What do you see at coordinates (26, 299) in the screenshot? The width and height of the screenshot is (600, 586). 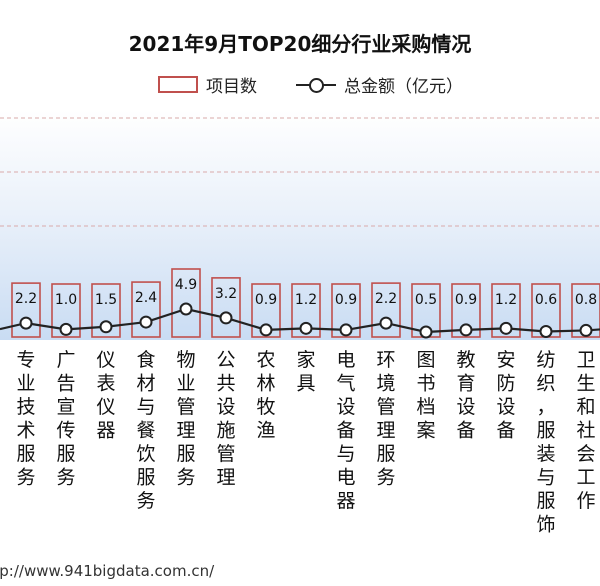 I see `data-label-0: 2.2` at bounding box center [26, 299].